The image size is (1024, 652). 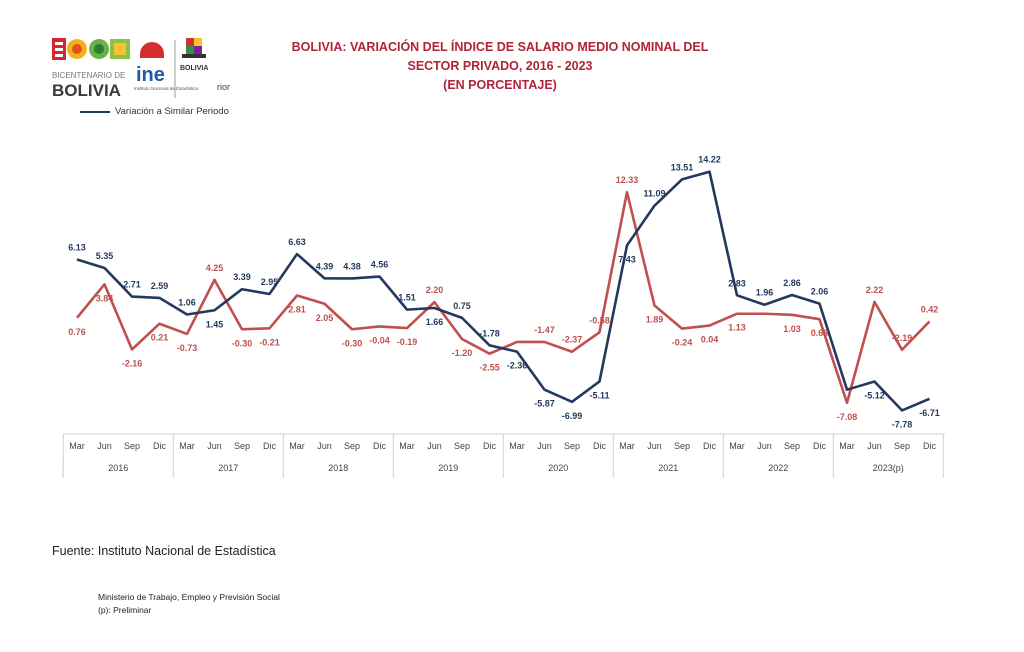 I want to click on data-label: 2.81, so click(x=297, y=310).